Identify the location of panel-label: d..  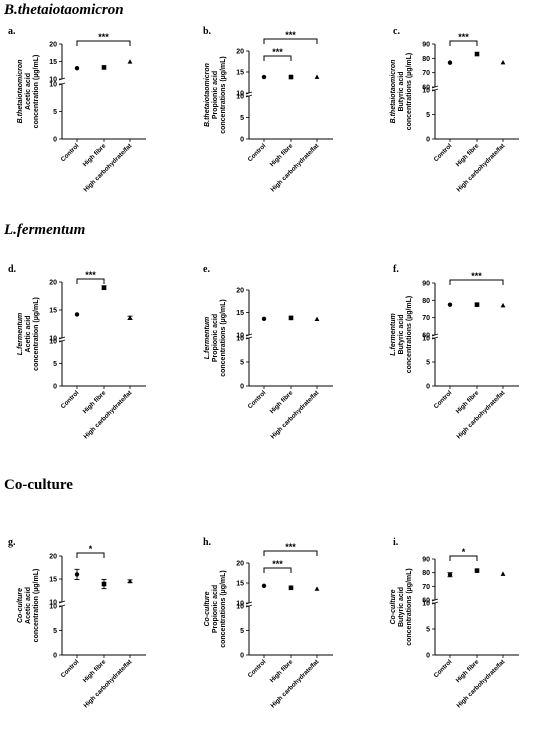
(12, 269).